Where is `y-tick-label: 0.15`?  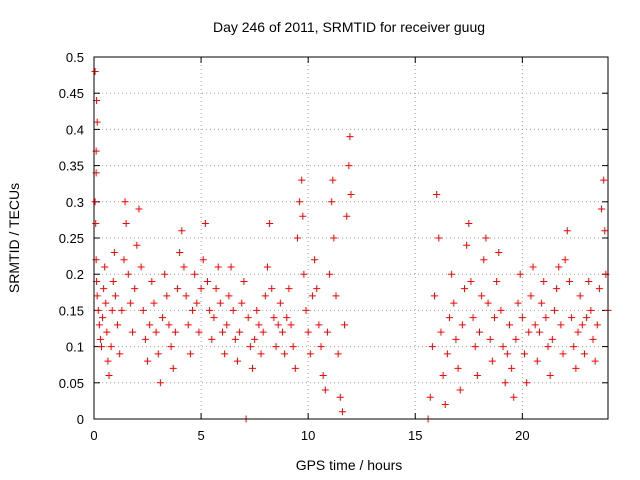 y-tick-label: 0.15 is located at coordinates (71, 310).